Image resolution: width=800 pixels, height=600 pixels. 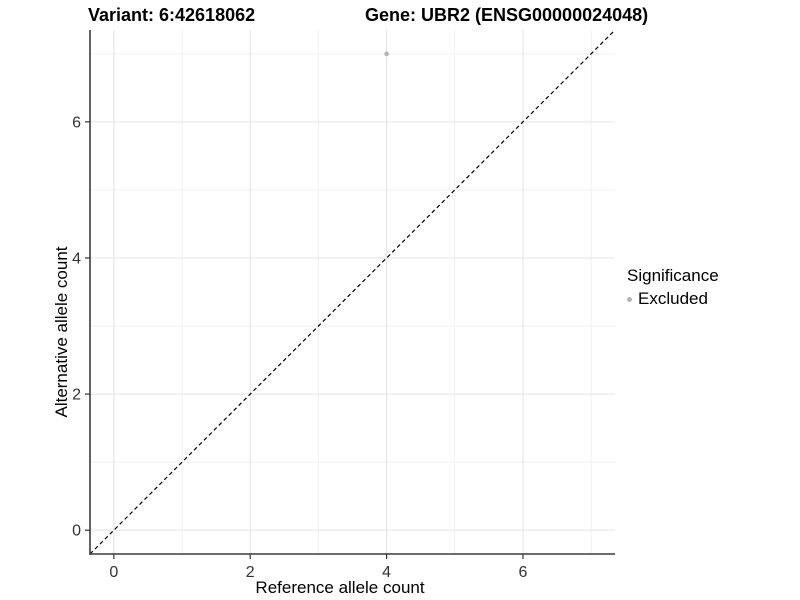 I want to click on x-tick-label: 0, so click(x=113, y=572).